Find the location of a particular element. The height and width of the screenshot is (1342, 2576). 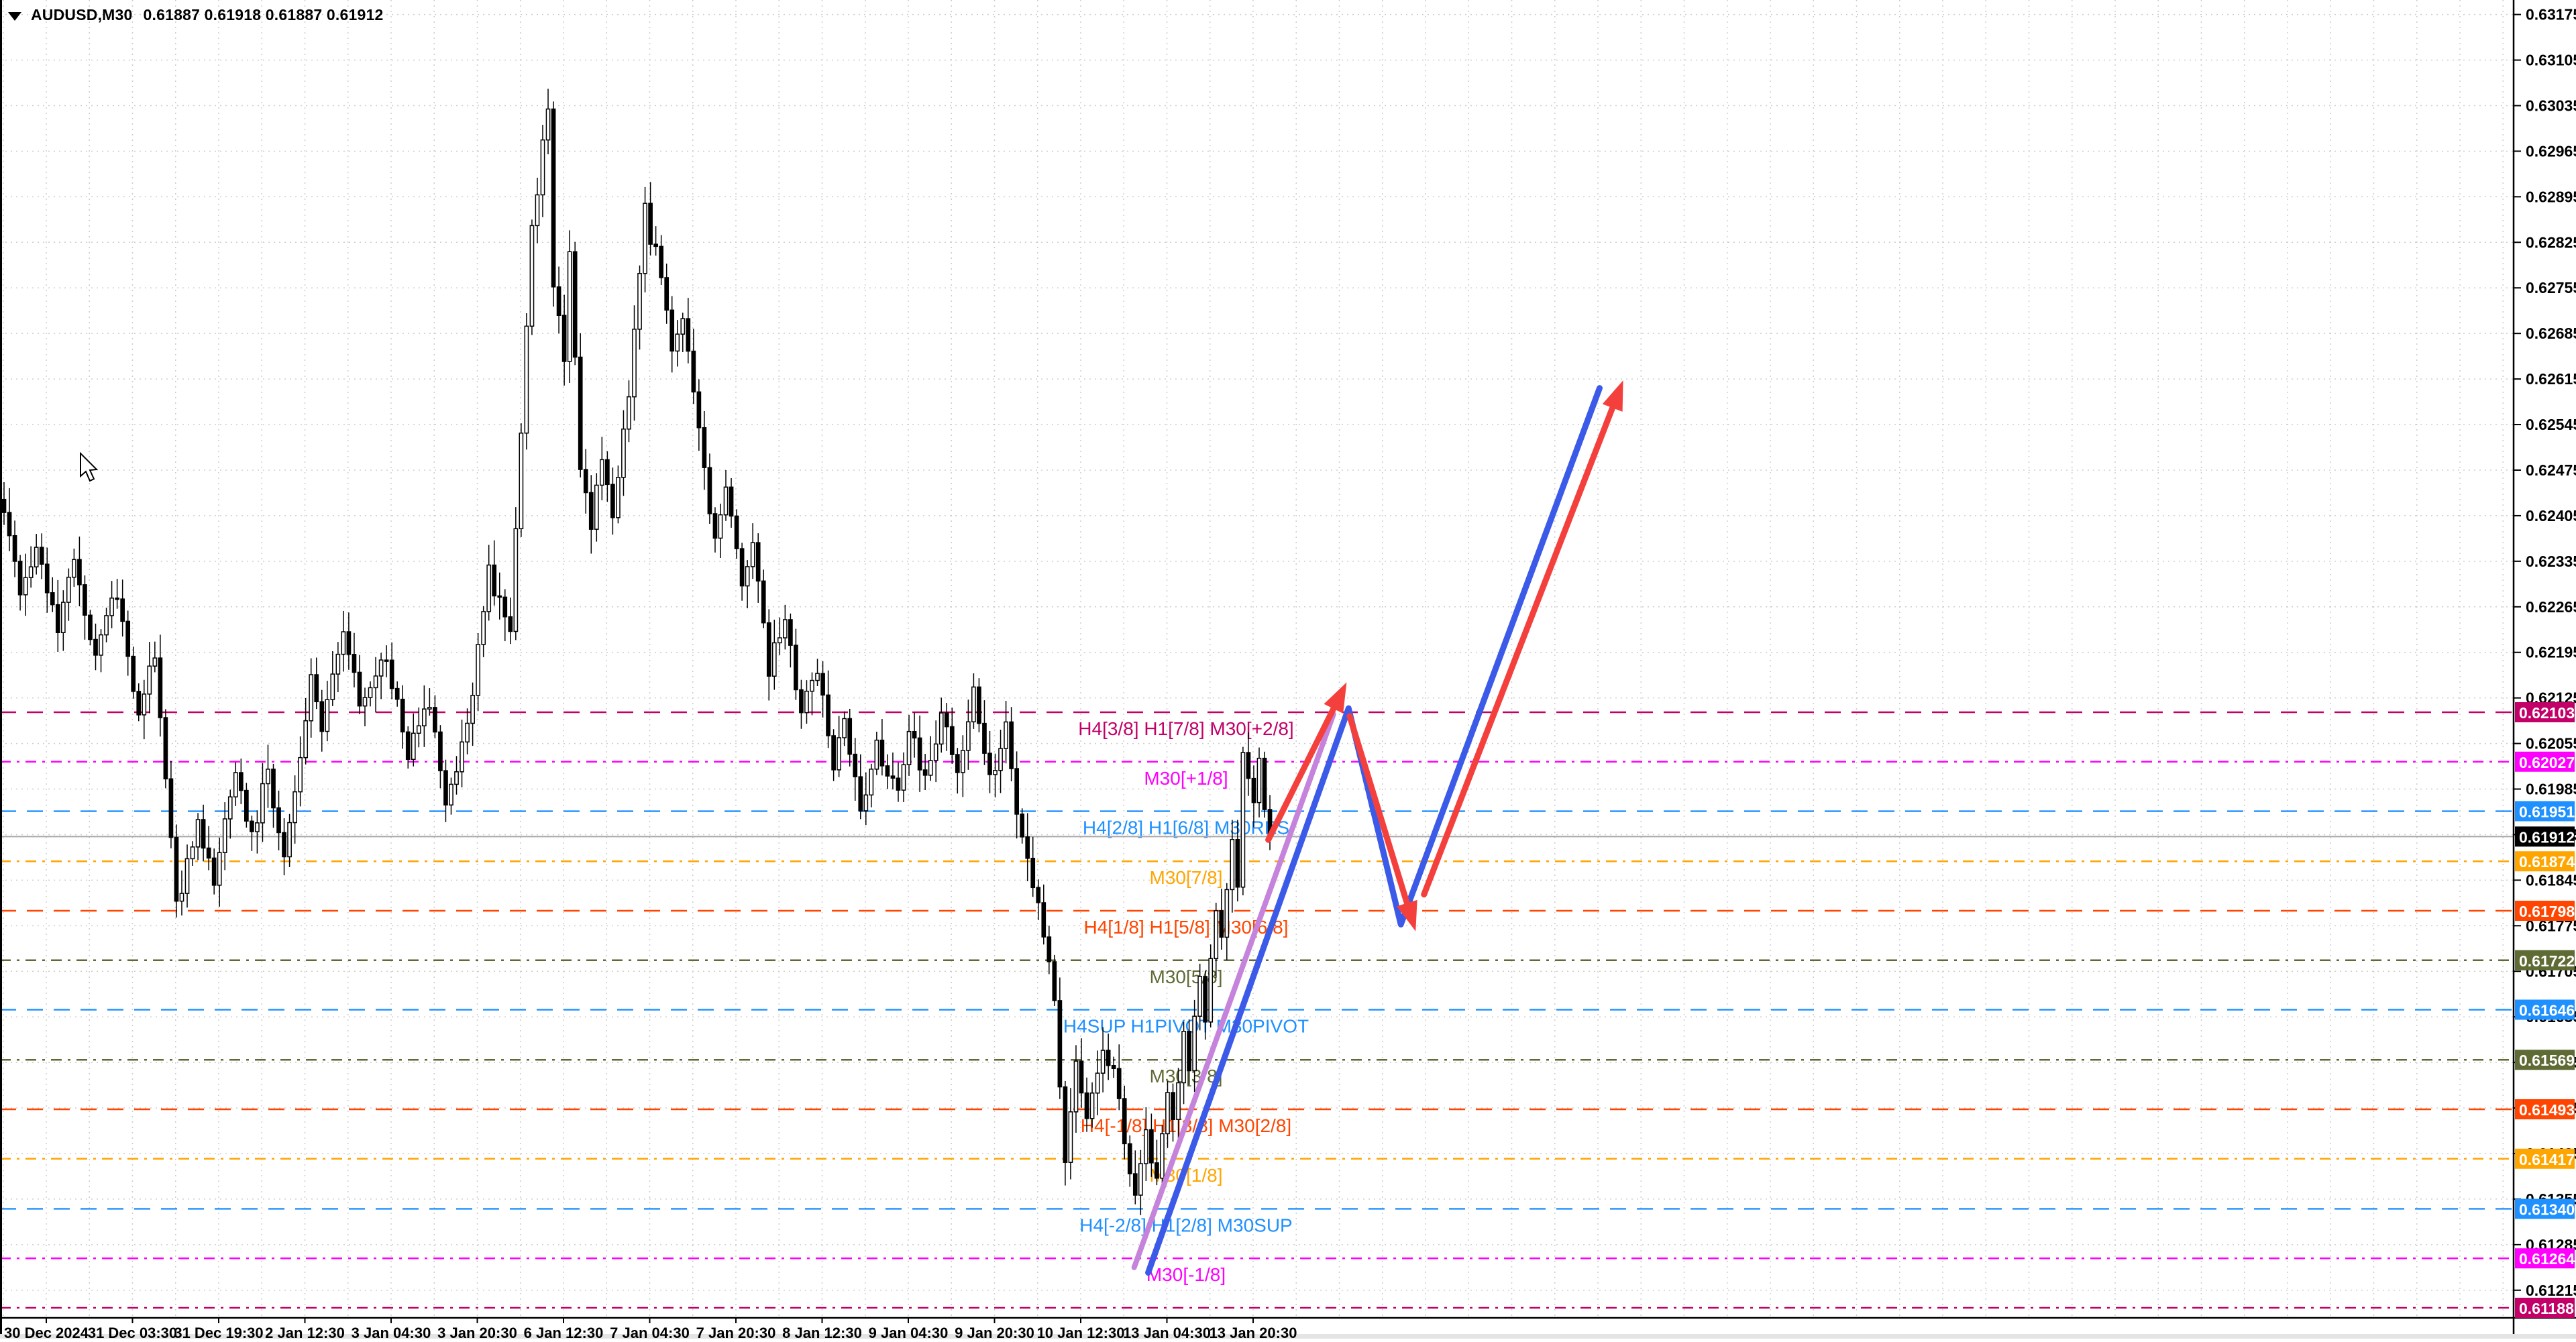

window-bottom-edge is located at coordinates (1288, 1336).